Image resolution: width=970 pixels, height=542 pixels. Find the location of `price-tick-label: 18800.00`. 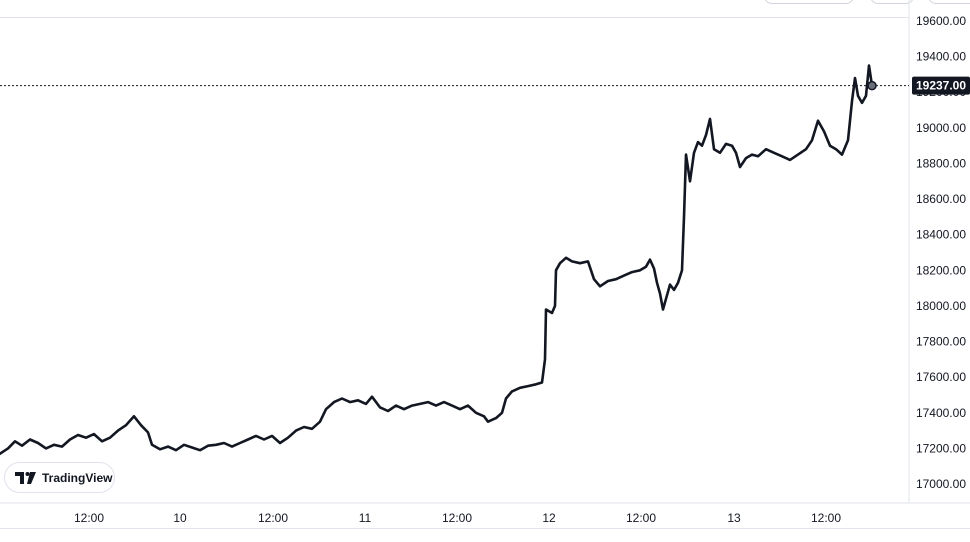

price-tick-label: 18800.00 is located at coordinates (941, 163).